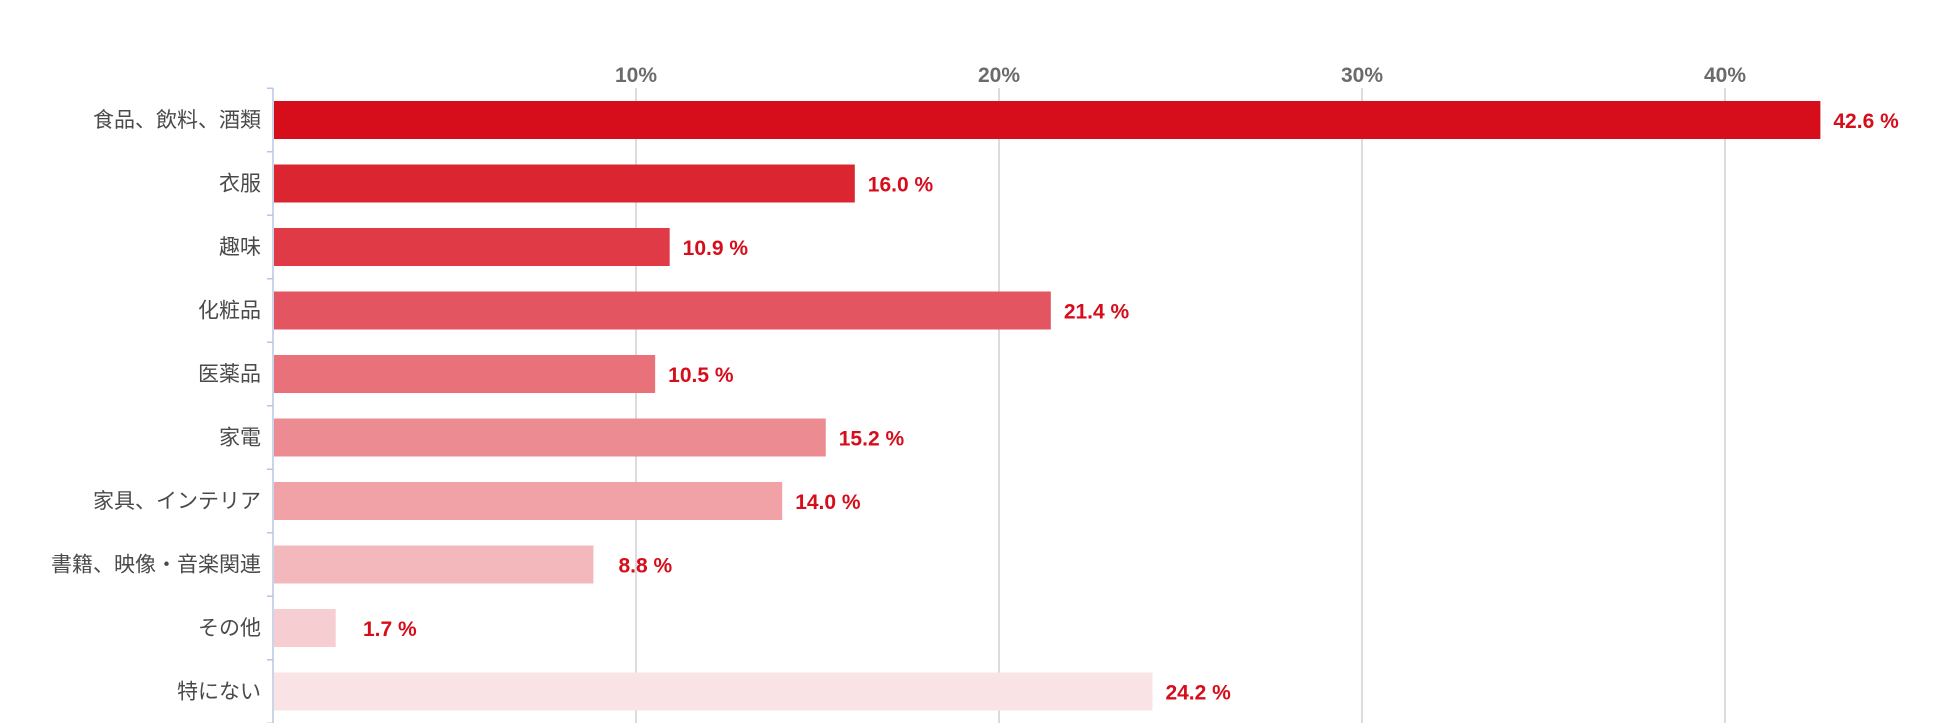 This screenshot has height=723, width=1950. I want to click on data-label: 1.7 %, so click(390, 629).